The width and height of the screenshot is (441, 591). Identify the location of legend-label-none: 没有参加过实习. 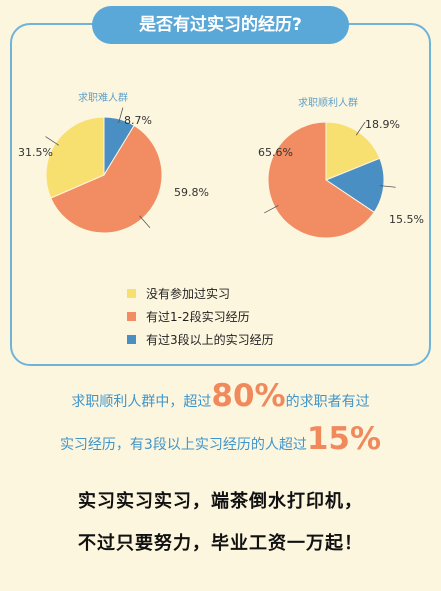
(188, 294).